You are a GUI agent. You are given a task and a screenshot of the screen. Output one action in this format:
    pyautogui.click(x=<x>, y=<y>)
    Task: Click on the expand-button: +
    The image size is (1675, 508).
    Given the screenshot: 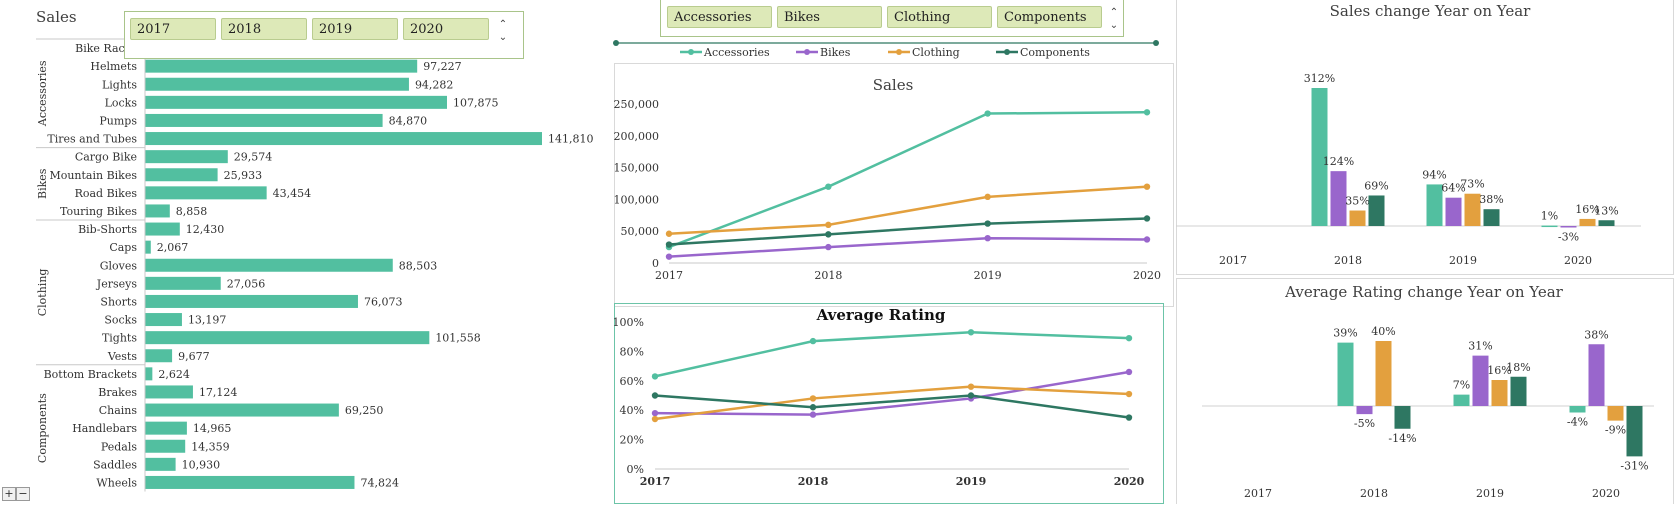 What is the action you would take?
    pyautogui.click(x=9, y=494)
    